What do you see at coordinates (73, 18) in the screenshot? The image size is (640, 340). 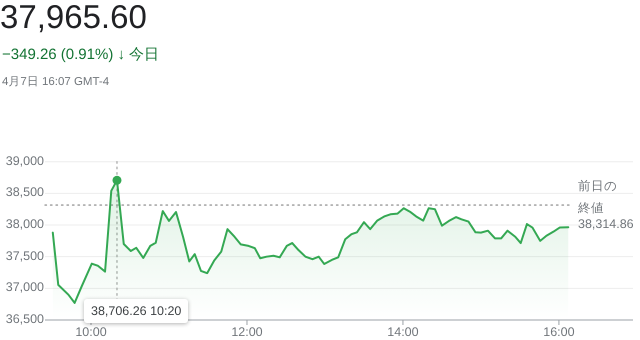 I see `chart-title: 37,965.60` at bounding box center [73, 18].